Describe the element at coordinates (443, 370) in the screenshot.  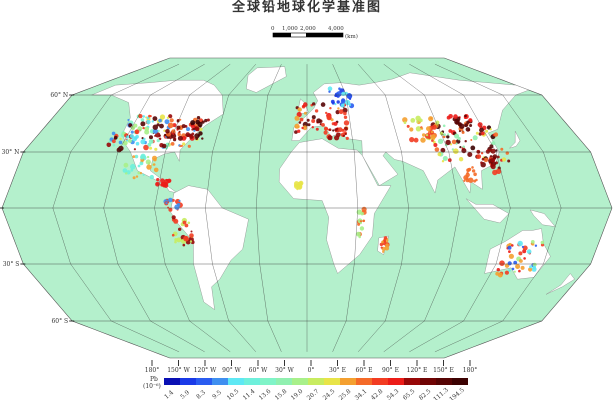
I see `longitude-label: 150° E` at that location.